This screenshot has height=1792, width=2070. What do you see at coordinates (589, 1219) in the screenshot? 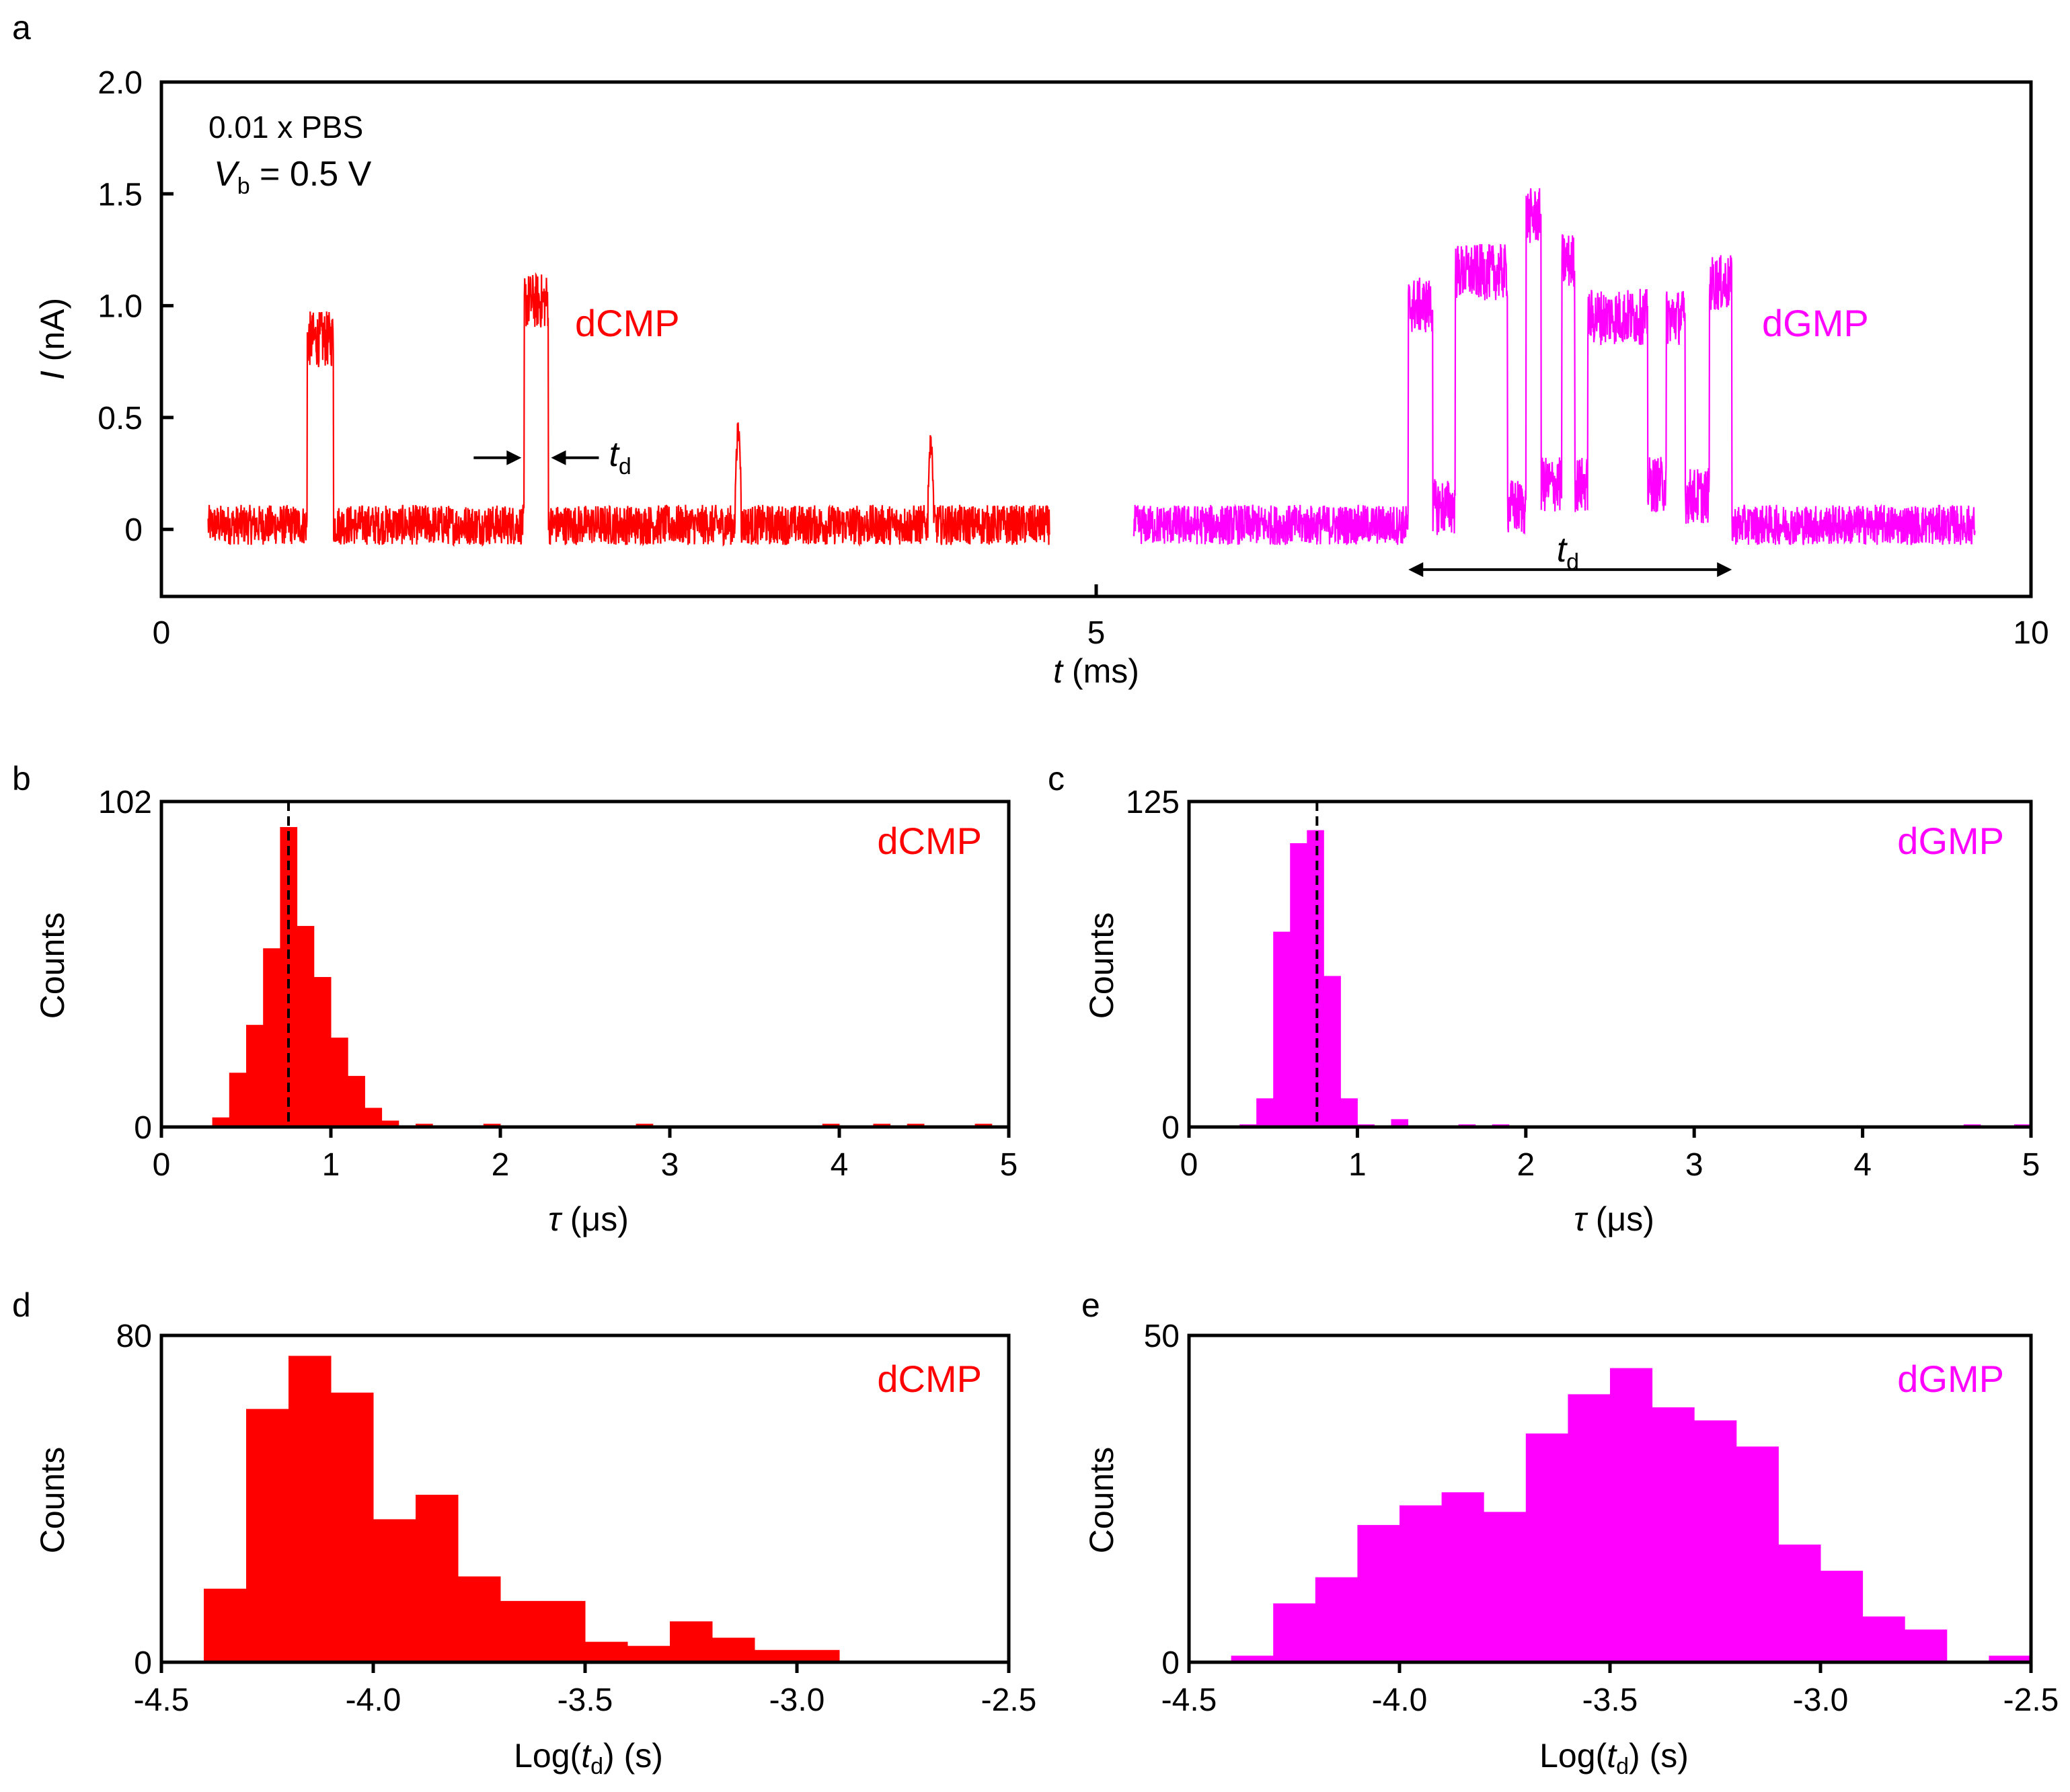
I see `panel-b-x-axis-label: τ (μs)` at bounding box center [589, 1219].